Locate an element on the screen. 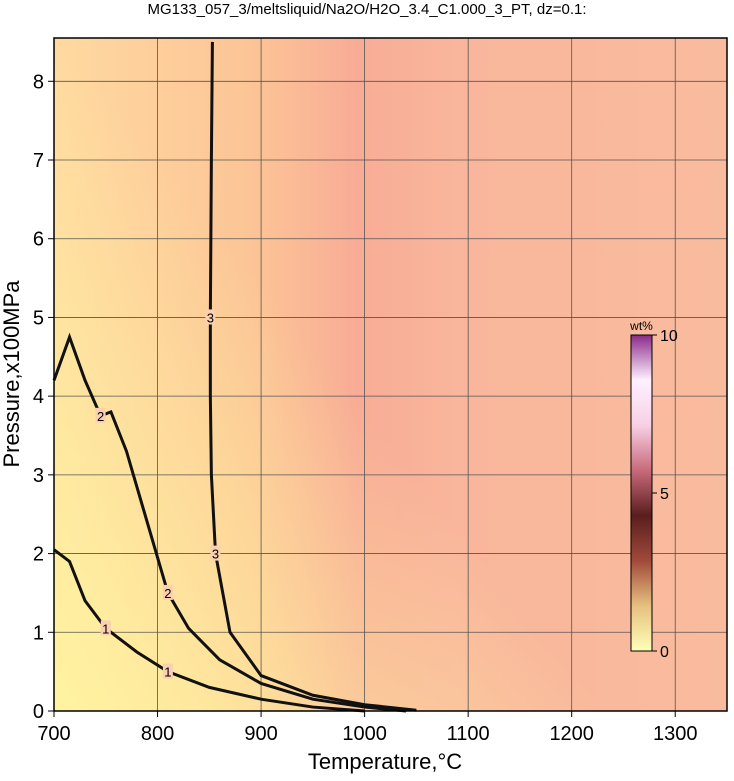 Image resolution: width=734 pixels, height=781 pixels. x-tick-label: 1100 is located at coordinates (468, 734).